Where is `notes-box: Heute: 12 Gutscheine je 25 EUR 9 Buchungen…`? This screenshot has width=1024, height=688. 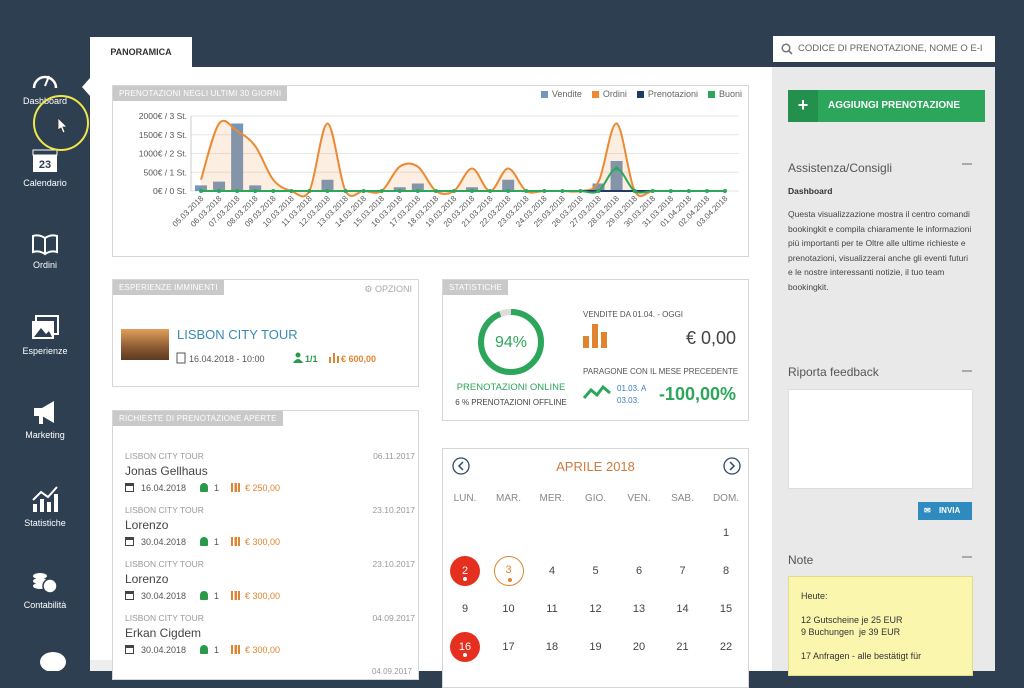 notes-box: Heute: 12 Gutscheine je 25 EUR 9 Buchungen… is located at coordinates (880, 626).